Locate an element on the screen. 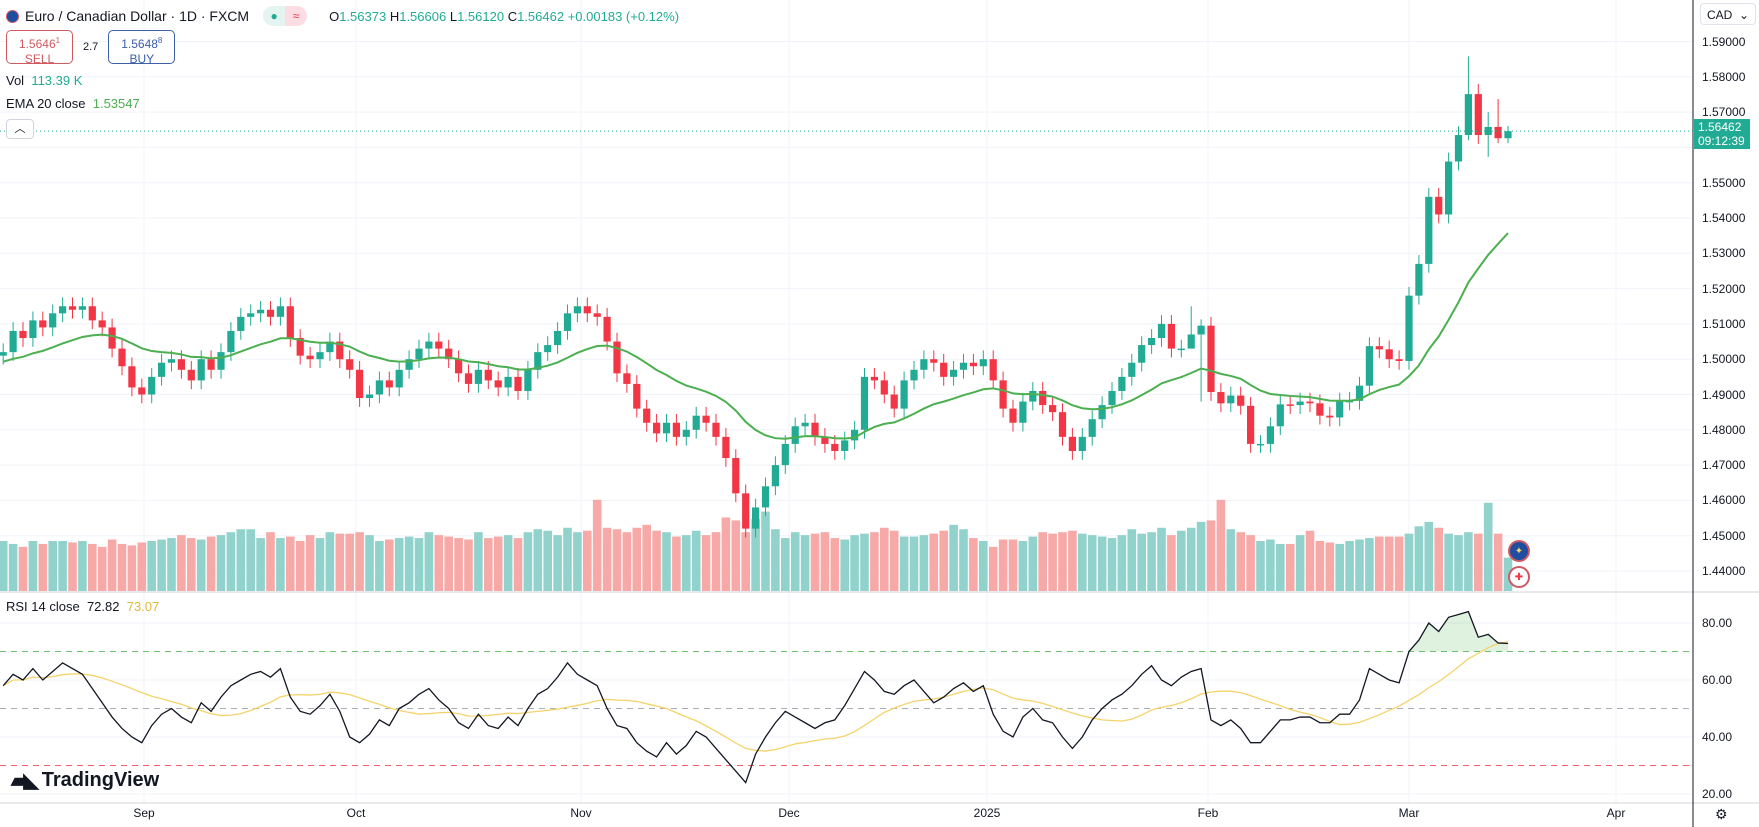 The width and height of the screenshot is (1759, 827). rsi-tick-label: 80.00 is located at coordinates (1717, 623).